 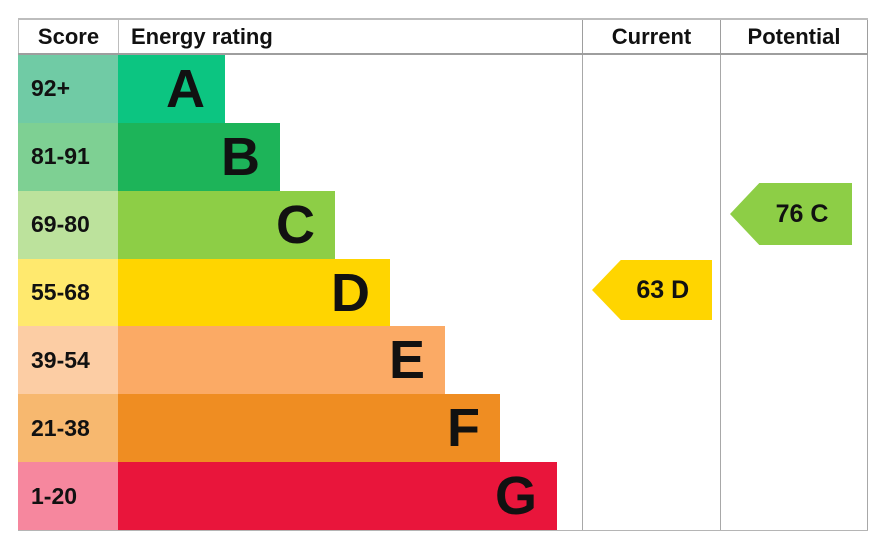 I want to click on band-letter-f: F, so click(x=463, y=428).